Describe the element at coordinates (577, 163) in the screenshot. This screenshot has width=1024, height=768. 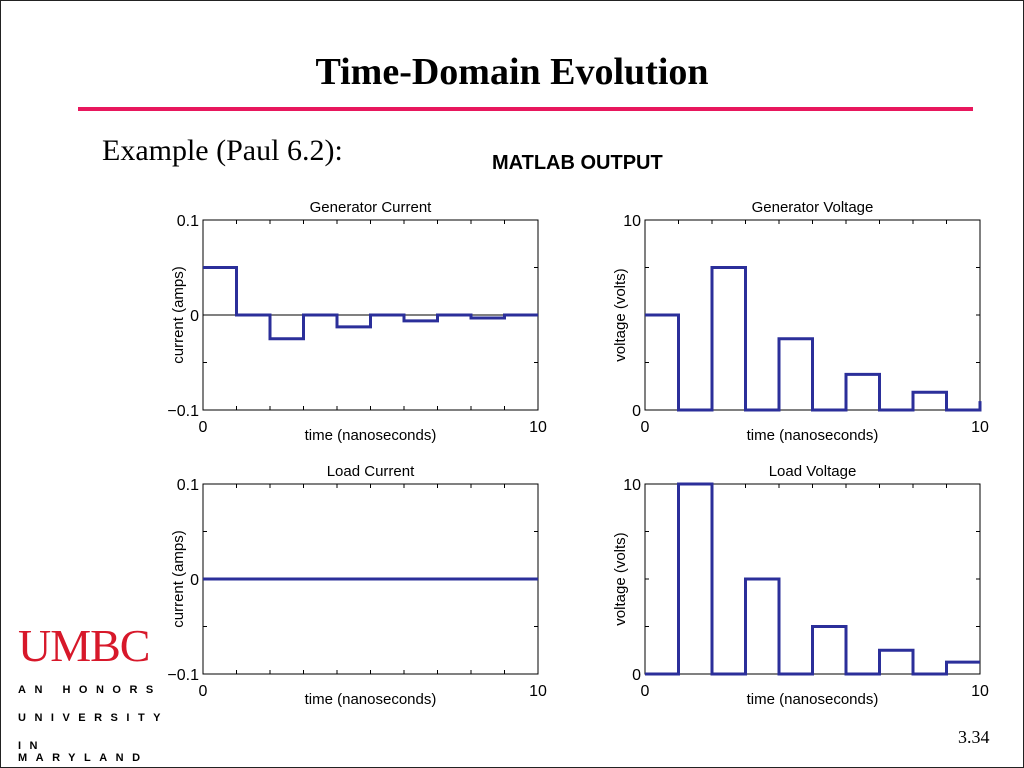
I see `figure-caption: MATLAB OUTPUT` at that location.